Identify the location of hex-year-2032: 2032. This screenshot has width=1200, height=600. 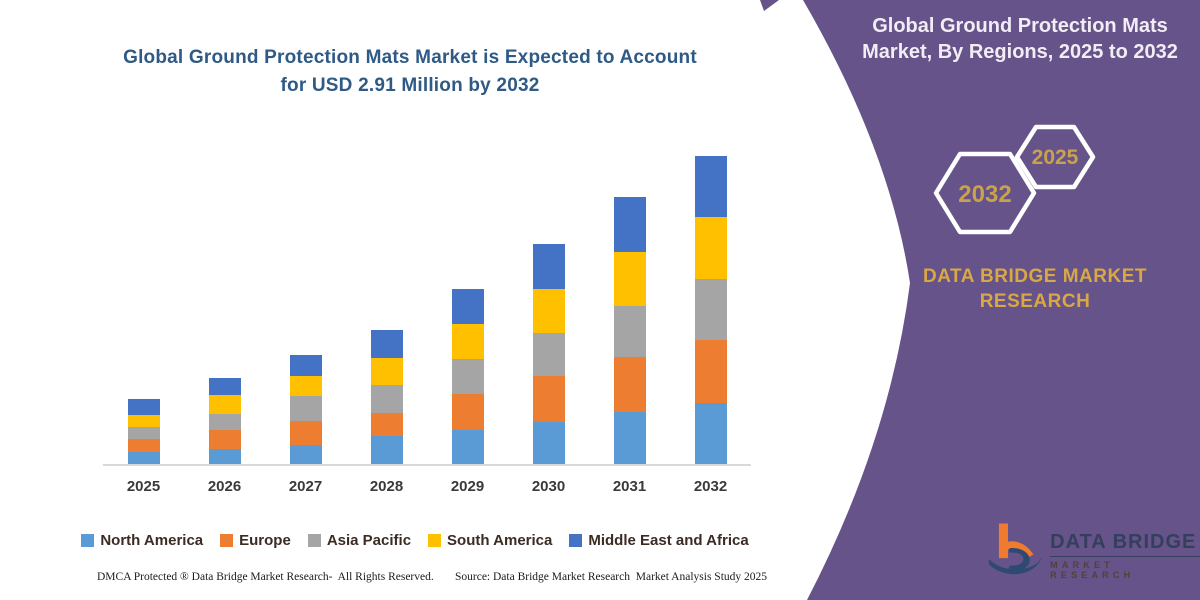
(985, 194).